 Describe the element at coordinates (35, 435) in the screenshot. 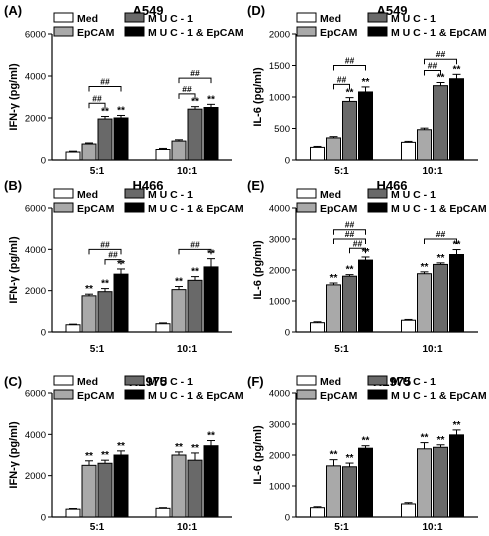

I see `y-tick-label: 4000` at that location.